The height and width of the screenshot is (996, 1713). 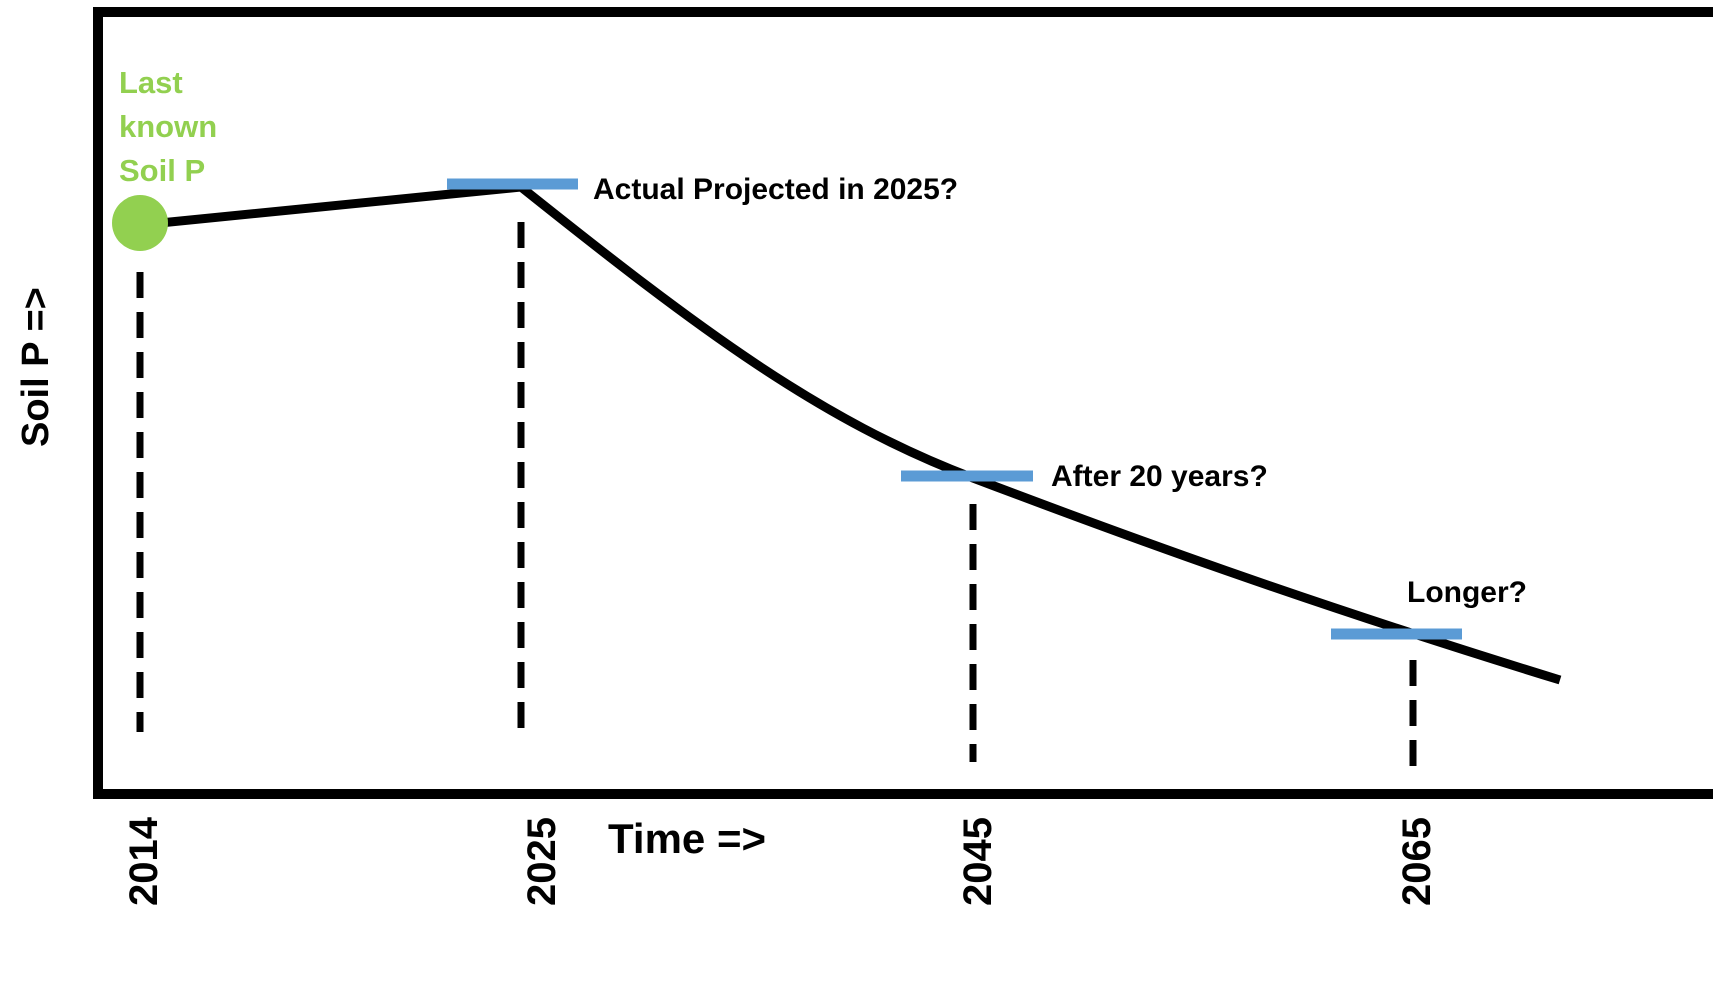 What do you see at coordinates (144, 861) in the screenshot?
I see `year-label-2014: 2014` at bounding box center [144, 861].